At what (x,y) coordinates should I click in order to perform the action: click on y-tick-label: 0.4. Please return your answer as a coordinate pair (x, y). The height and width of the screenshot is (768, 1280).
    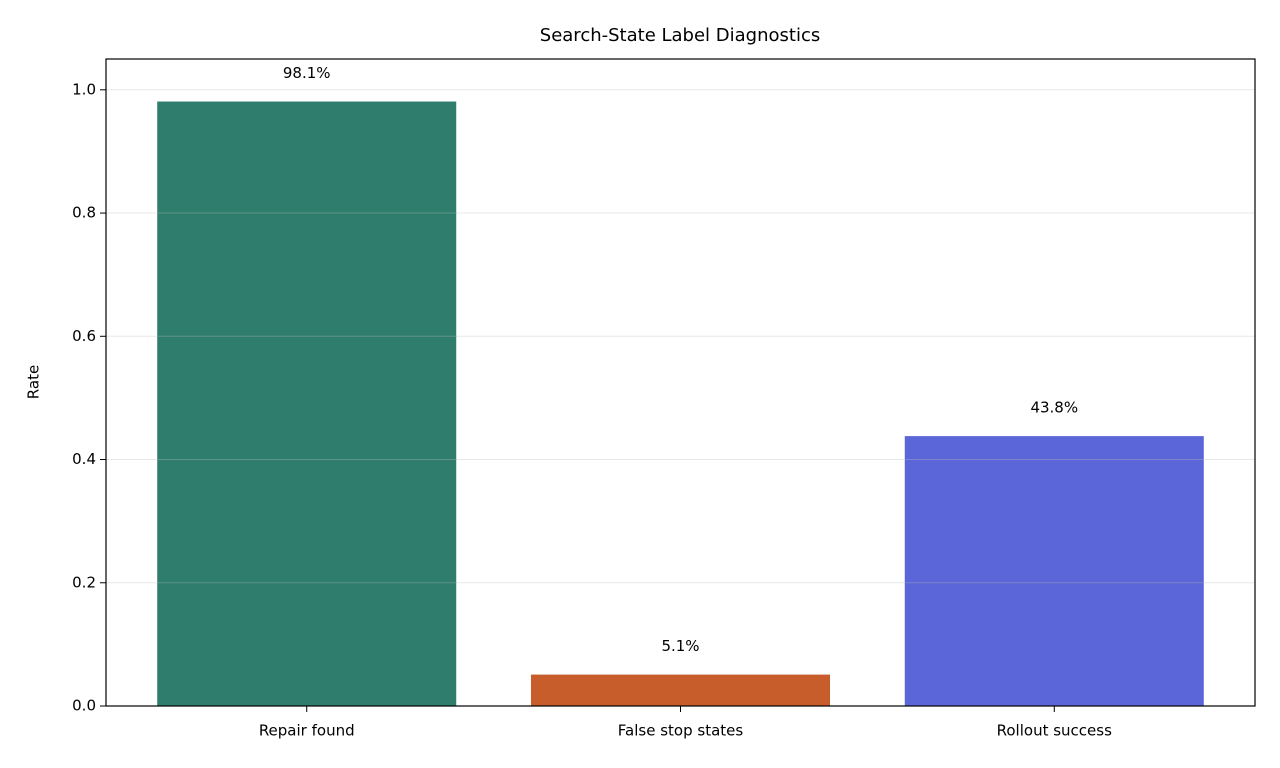
    Looking at the image, I should click on (84, 459).